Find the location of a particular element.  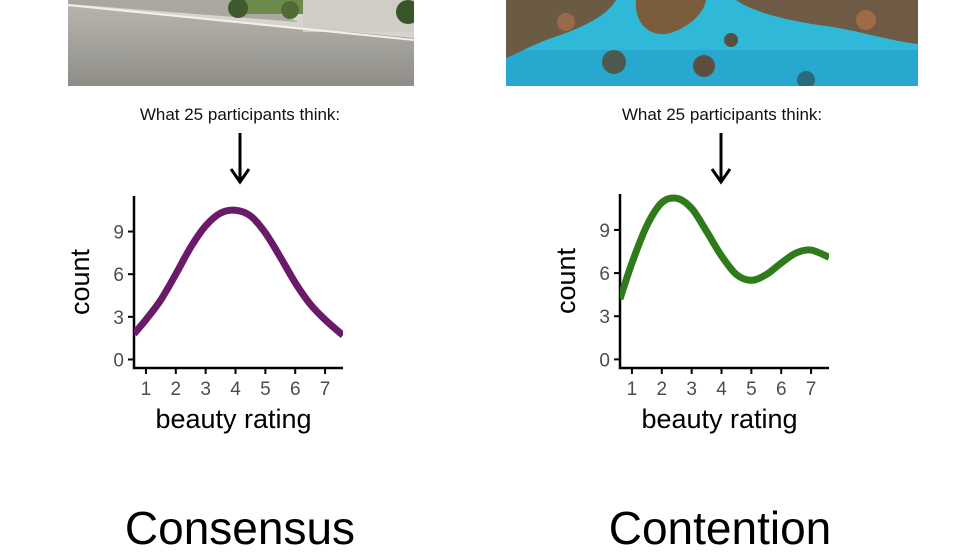

coral-reef-photo is located at coordinates (712, 43).